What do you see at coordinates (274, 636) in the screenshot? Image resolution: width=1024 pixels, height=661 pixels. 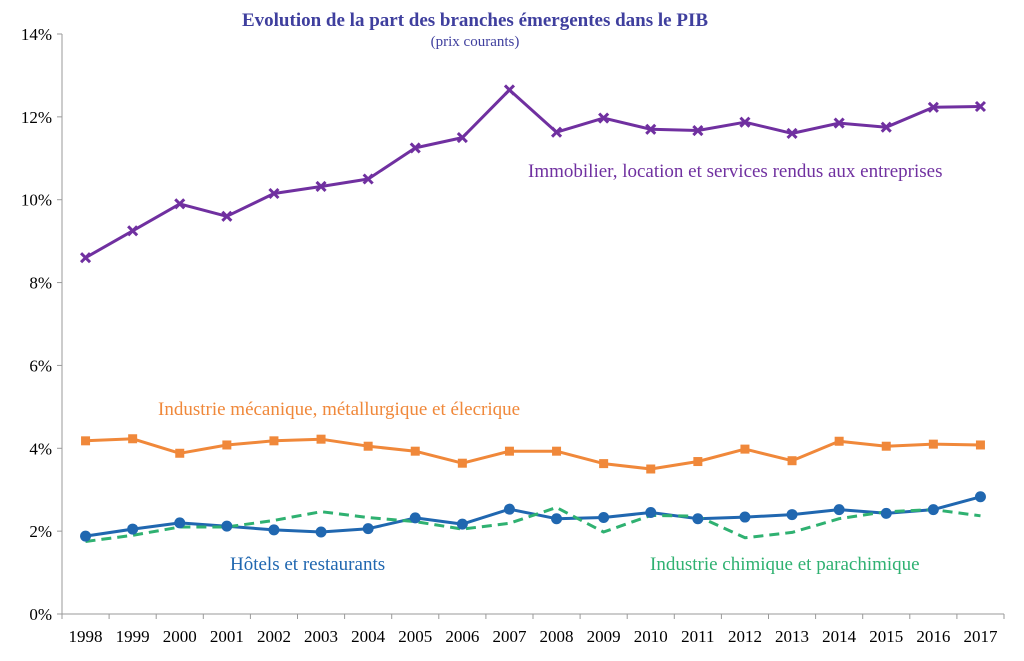 I see `x-tick-label: 2002` at bounding box center [274, 636].